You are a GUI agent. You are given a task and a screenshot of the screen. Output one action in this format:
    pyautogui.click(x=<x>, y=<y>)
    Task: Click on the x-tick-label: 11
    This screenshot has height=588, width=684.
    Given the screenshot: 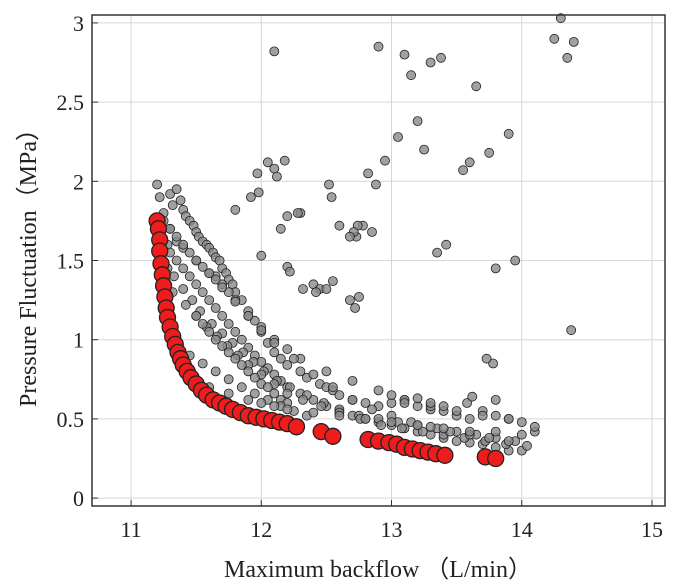 What is the action you would take?
    pyautogui.click(x=130, y=529)
    